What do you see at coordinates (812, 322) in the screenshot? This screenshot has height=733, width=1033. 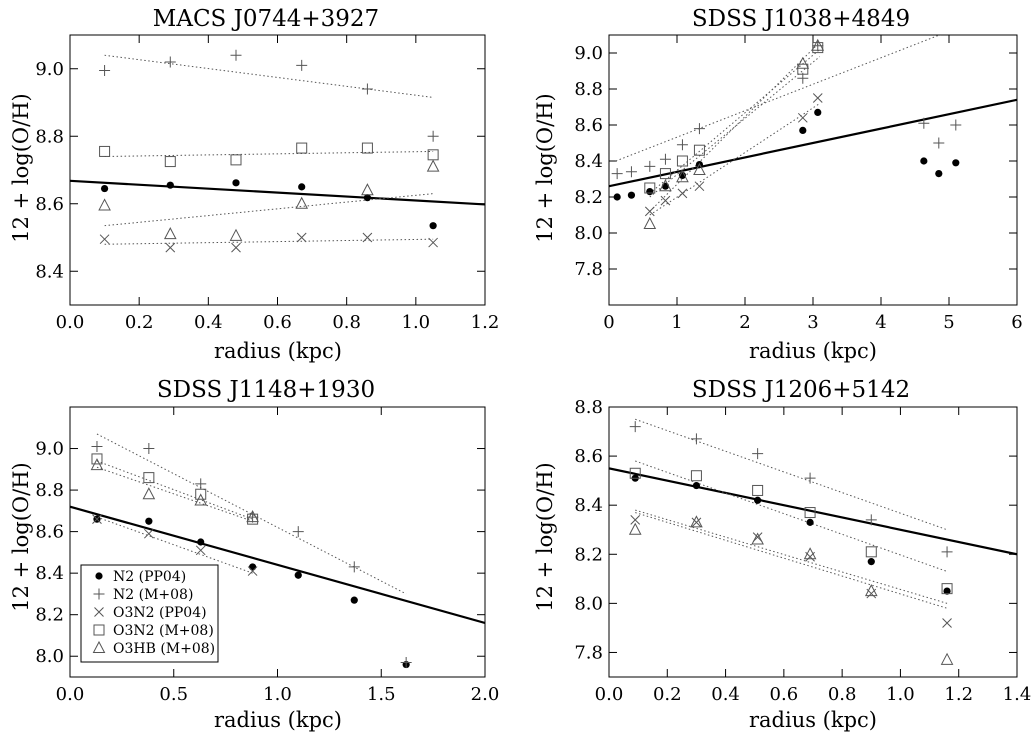 I see `x-tick-label: 3` at bounding box center [812, 322].